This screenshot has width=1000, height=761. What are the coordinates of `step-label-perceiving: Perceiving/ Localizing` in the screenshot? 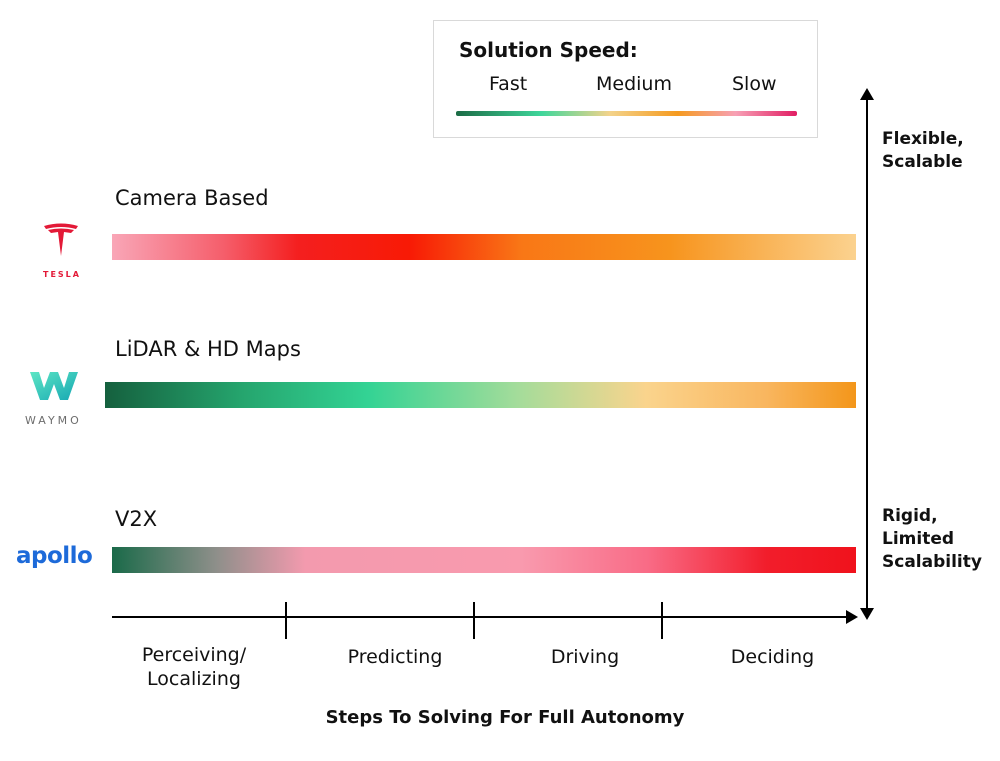 It's located at (194, 667).